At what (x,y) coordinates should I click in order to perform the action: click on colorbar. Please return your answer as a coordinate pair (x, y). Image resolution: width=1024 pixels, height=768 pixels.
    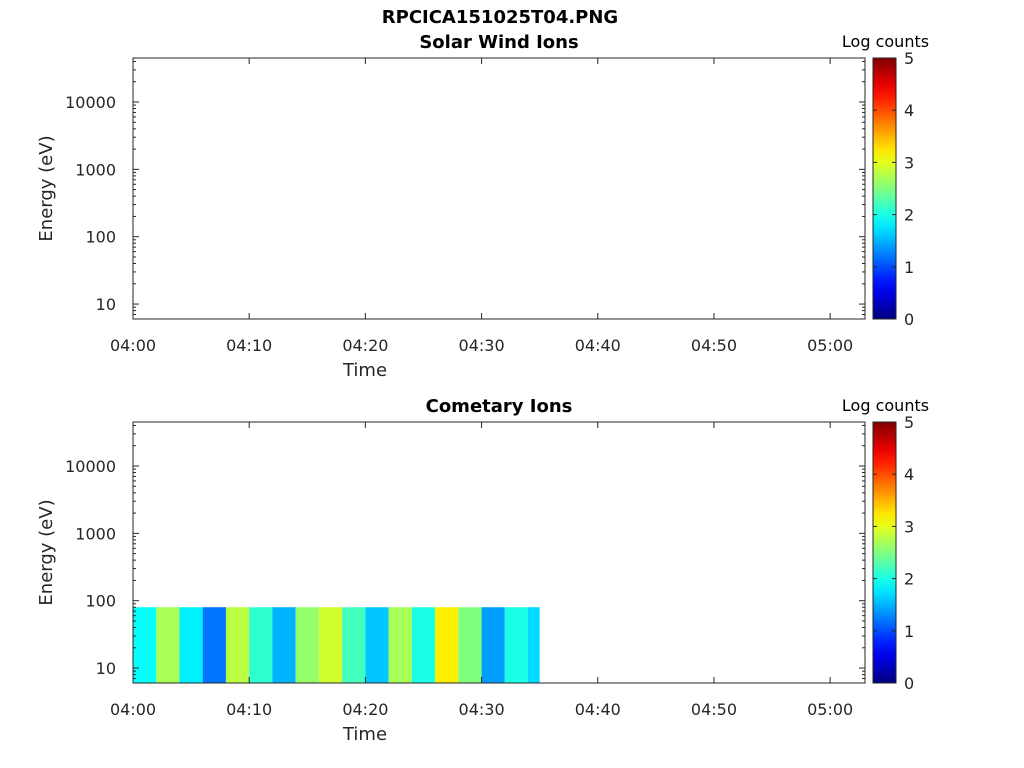
    Looking at the image, I should click on (884, 188).